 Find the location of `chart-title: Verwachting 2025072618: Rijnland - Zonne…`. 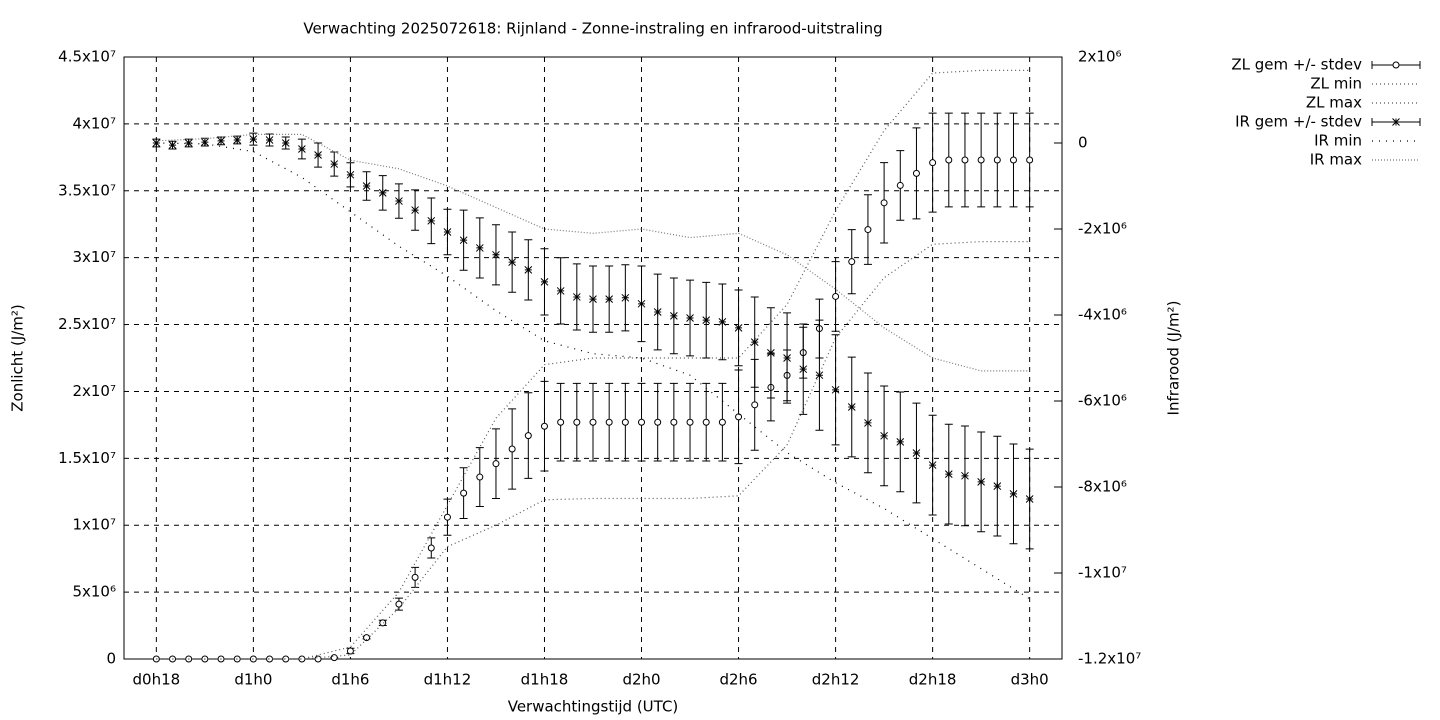

chart-title: Verwachting 2025072618: Rijnland - Zonne… is located at coordinates (592, 29).